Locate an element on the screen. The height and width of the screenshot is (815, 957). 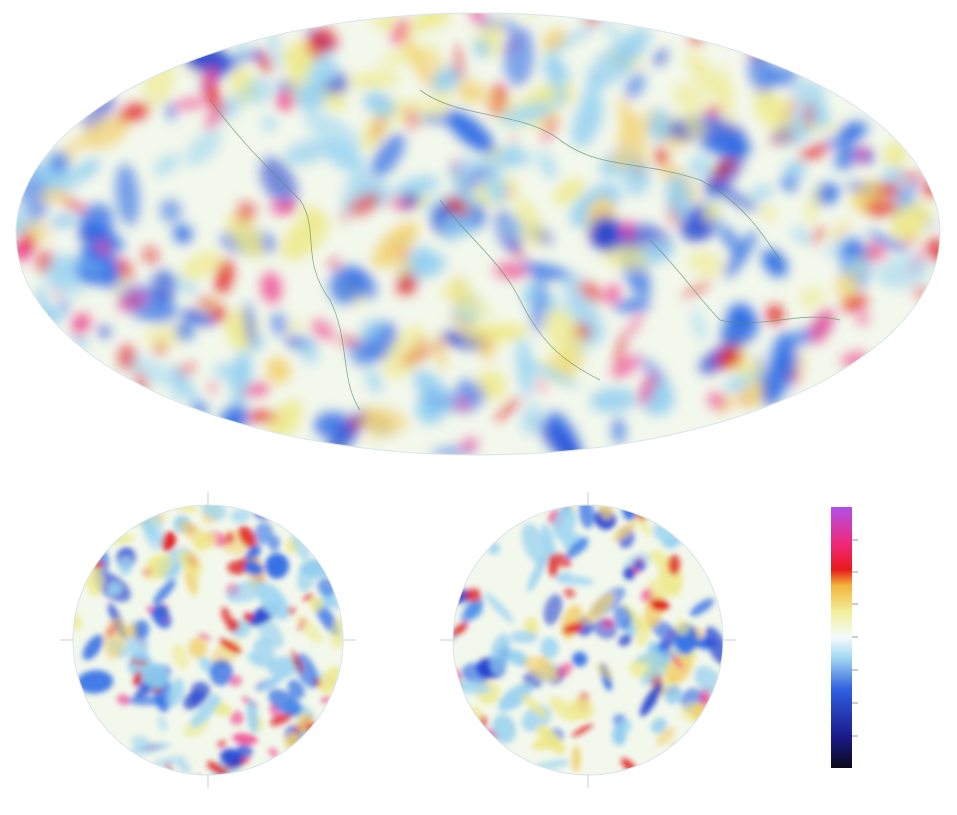
colorbar is located at coordinates (844, 637).